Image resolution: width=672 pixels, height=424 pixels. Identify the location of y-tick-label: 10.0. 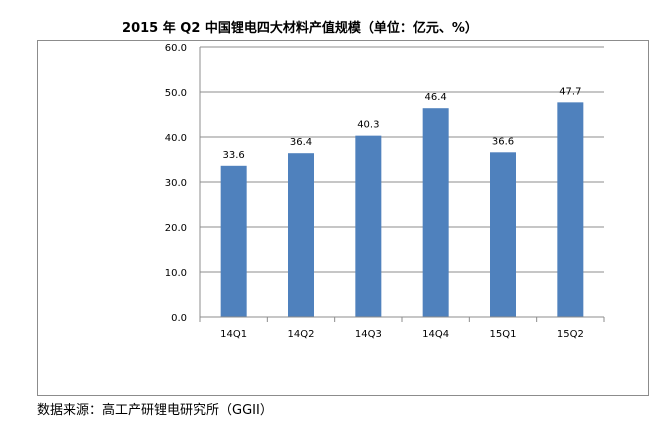
(176, 273).